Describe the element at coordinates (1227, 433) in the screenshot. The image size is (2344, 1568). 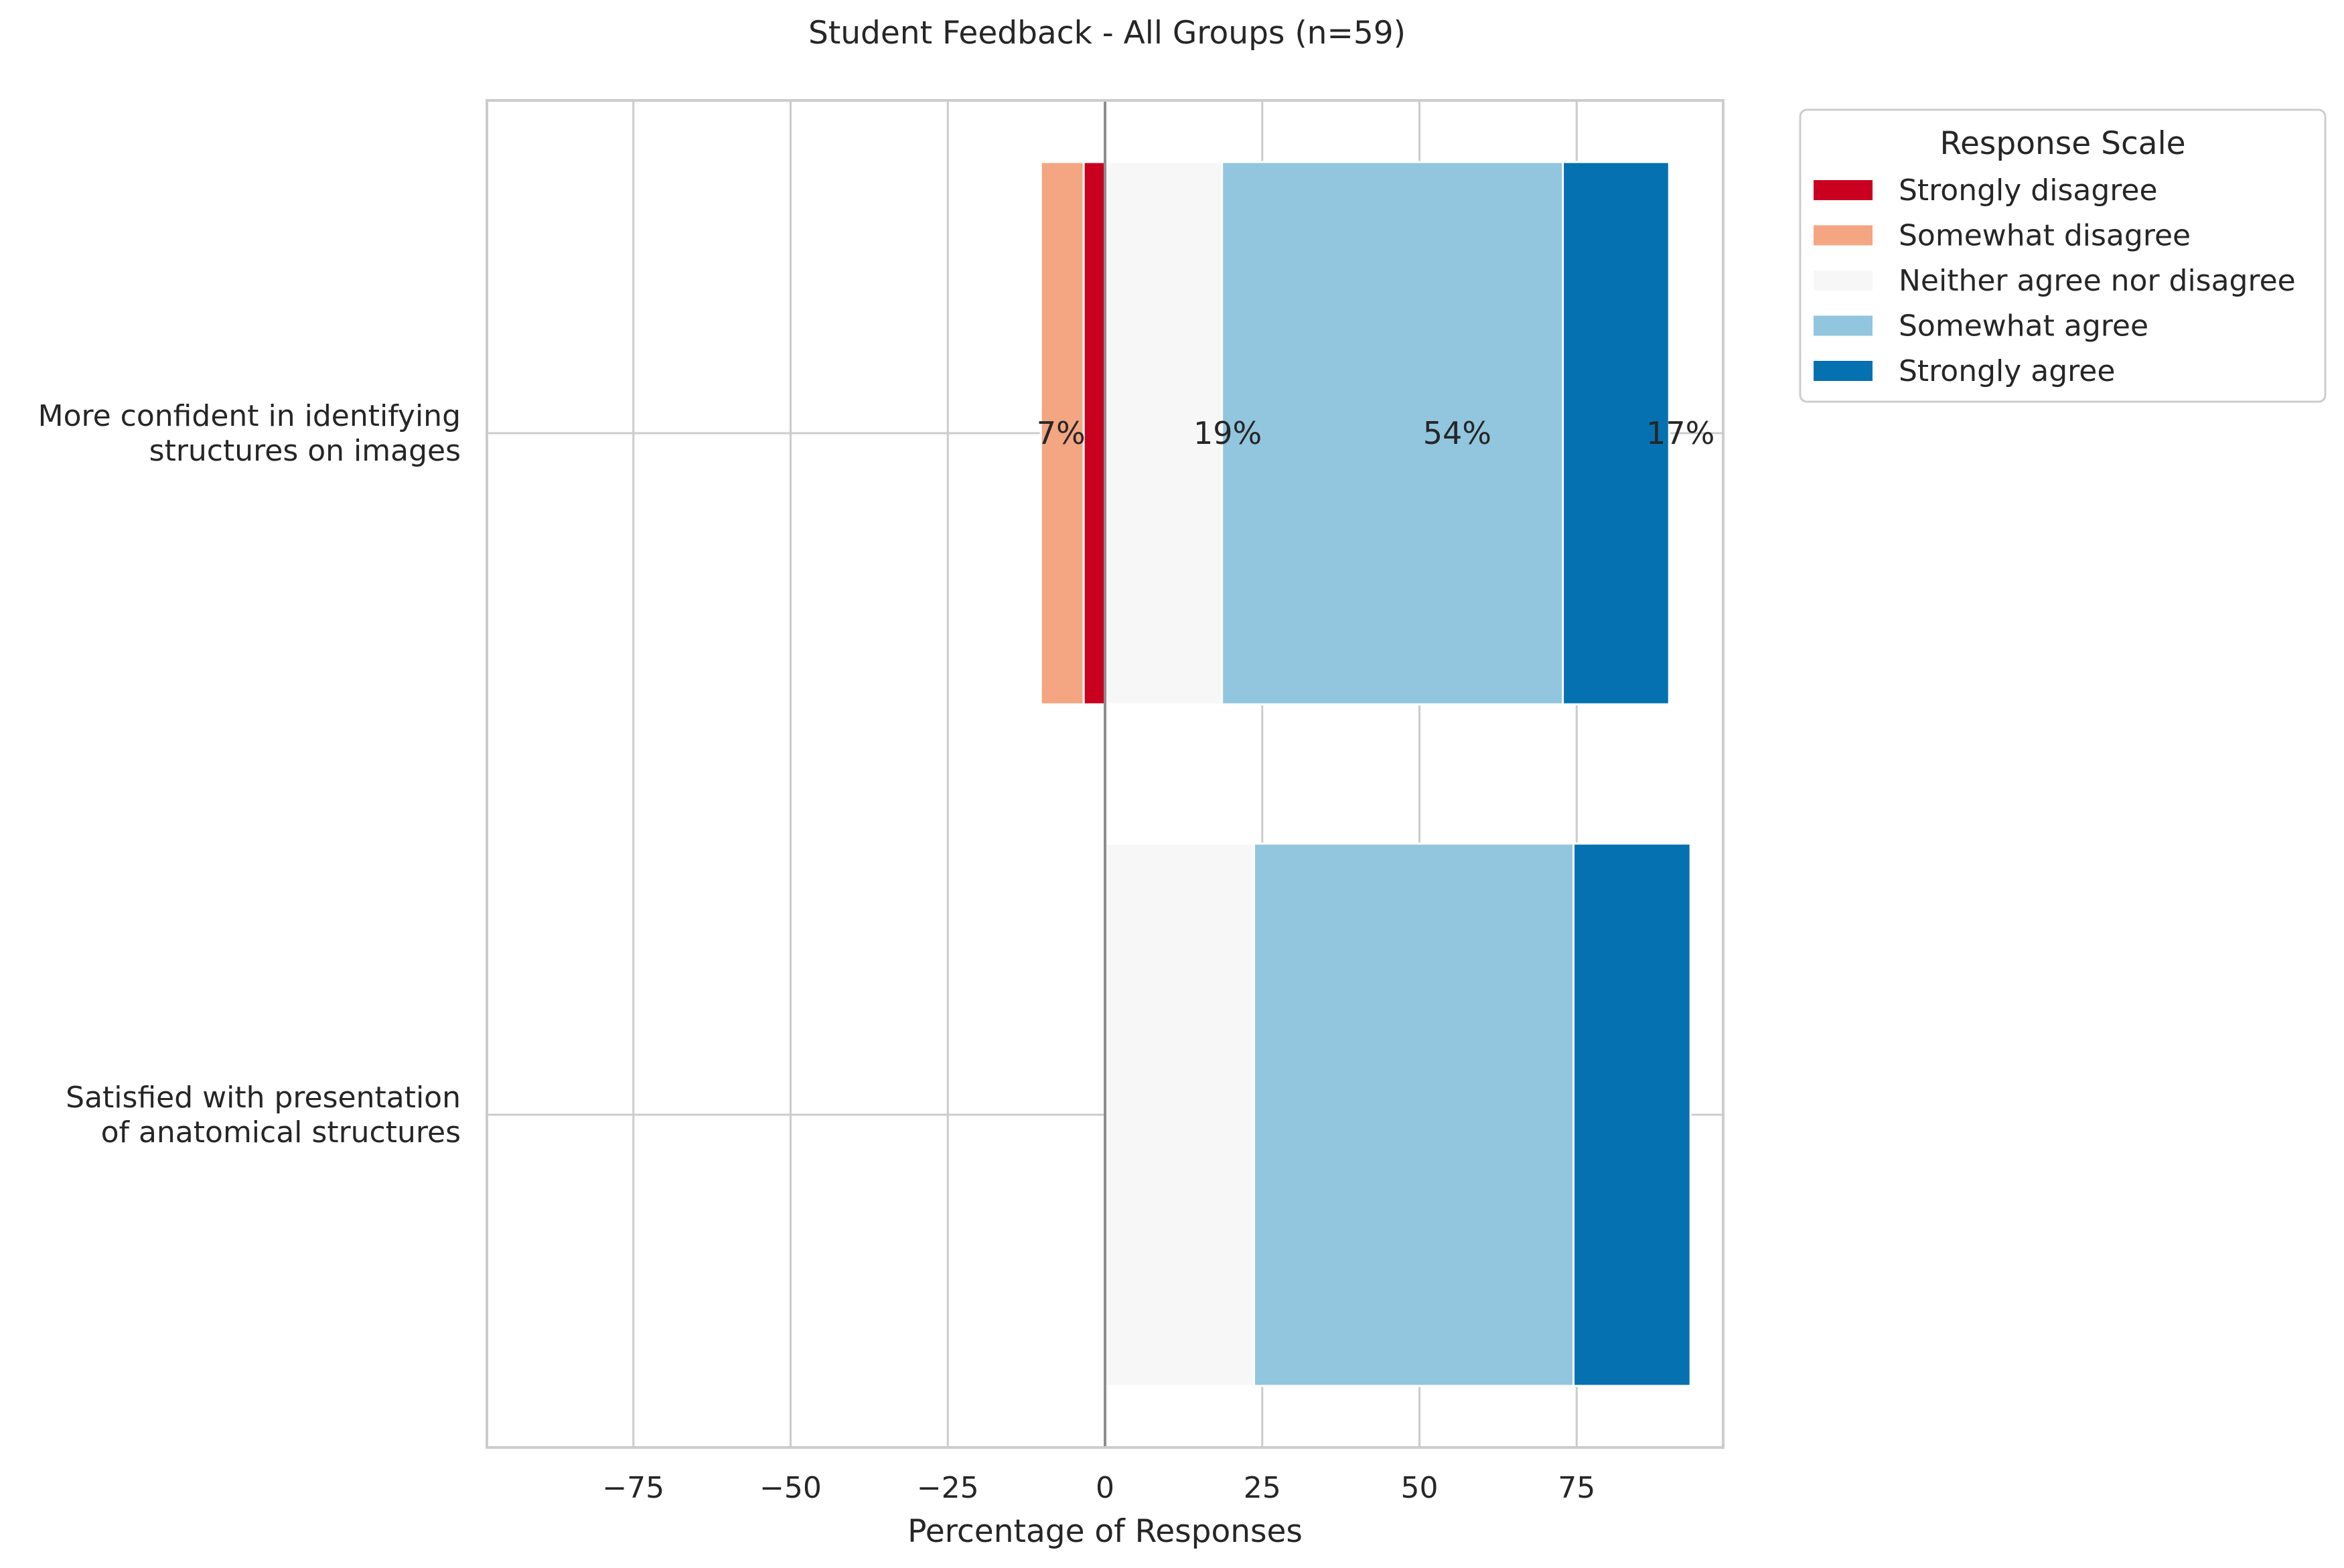
I see `data-label-1: 19%` at that location.